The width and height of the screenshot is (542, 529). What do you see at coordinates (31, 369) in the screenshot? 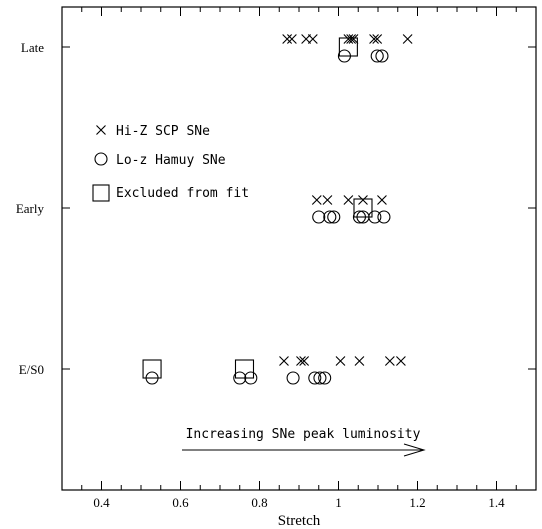
I see `y-category-label: E/S0` at bounding box center [31, 369].